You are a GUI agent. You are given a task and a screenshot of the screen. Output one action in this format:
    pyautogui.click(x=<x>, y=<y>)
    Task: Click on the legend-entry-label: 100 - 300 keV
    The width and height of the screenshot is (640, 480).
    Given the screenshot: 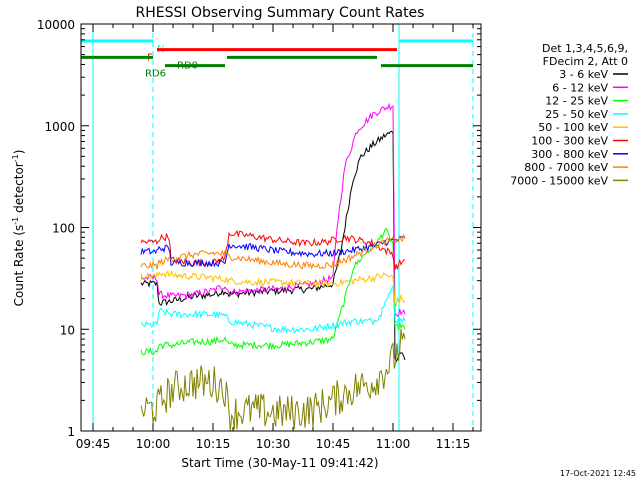 What is the action you would take?
    pyautogui.click(x=569, y=141)
    